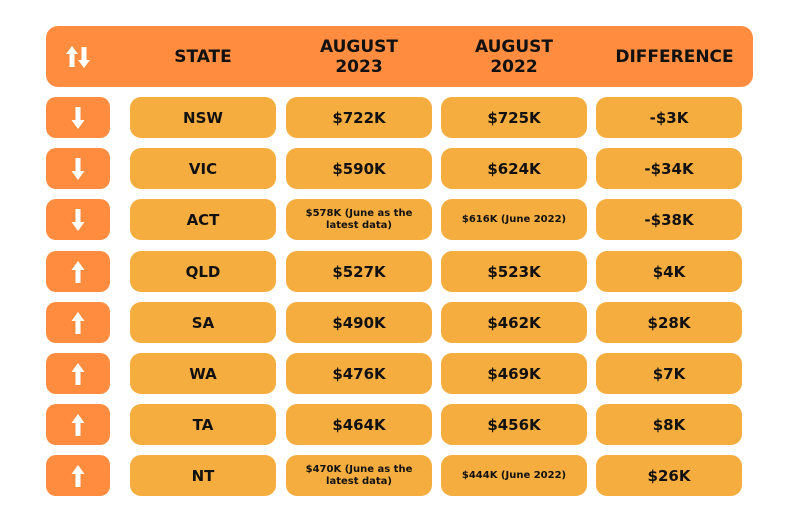 Image resolution: width=800 pixels, height=526 pixels. I want to click on difference-cell-text: -$3K, so click(669, 117).